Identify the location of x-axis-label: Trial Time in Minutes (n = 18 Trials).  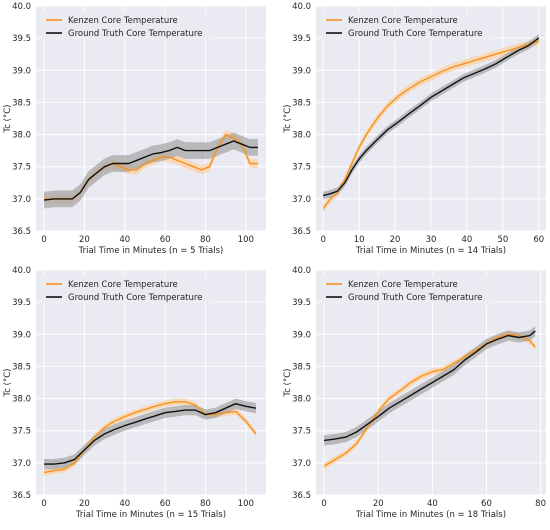
(430, 515).